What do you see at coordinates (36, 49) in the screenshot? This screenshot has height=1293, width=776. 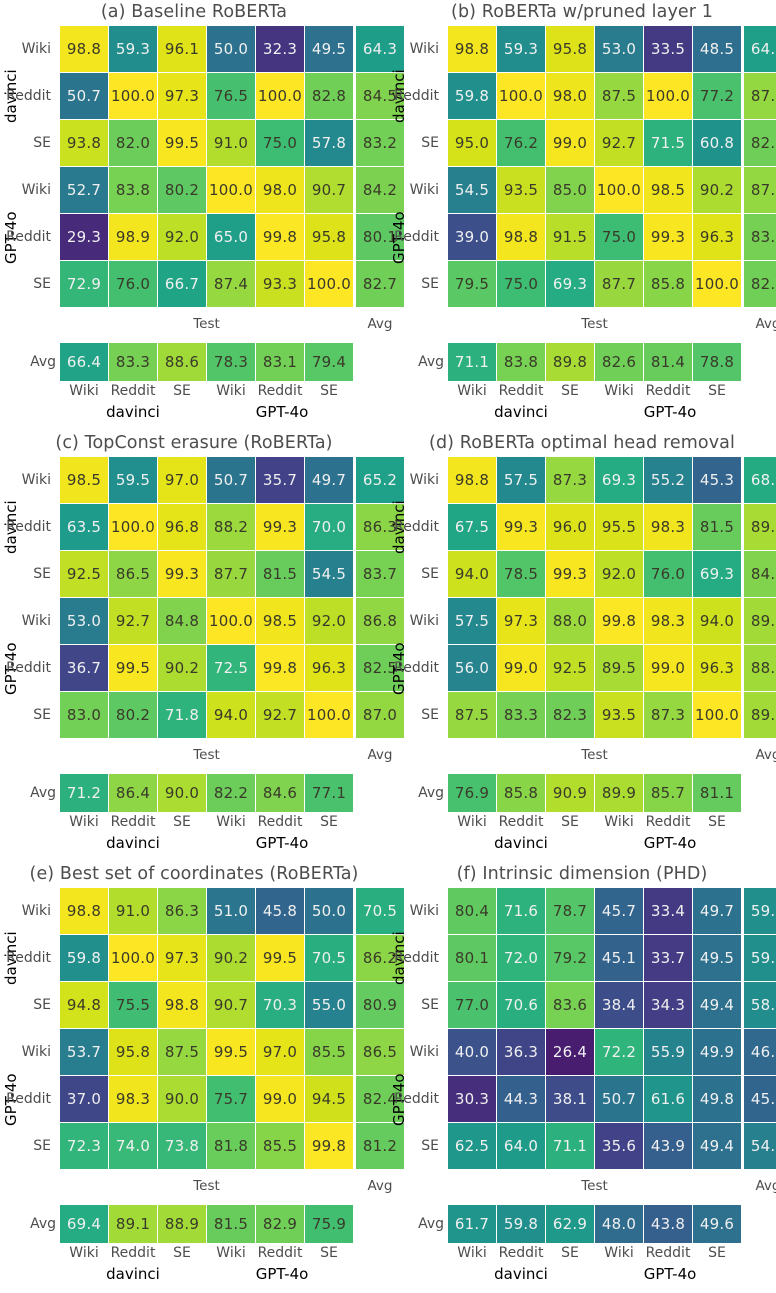 I see `row-label-0: Wiki` at bounding box center [36, 49].